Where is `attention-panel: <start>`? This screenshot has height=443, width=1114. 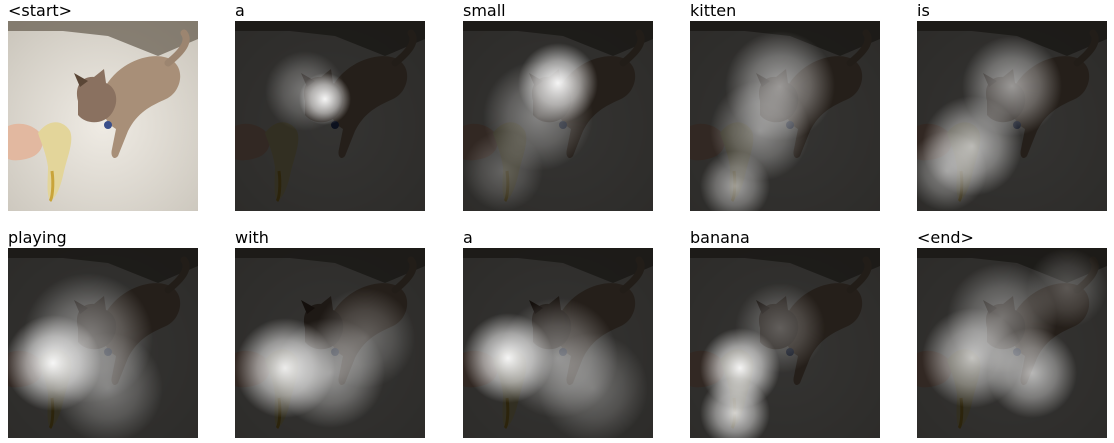 attention-panel: <start> is located at coordinates (103, 106).